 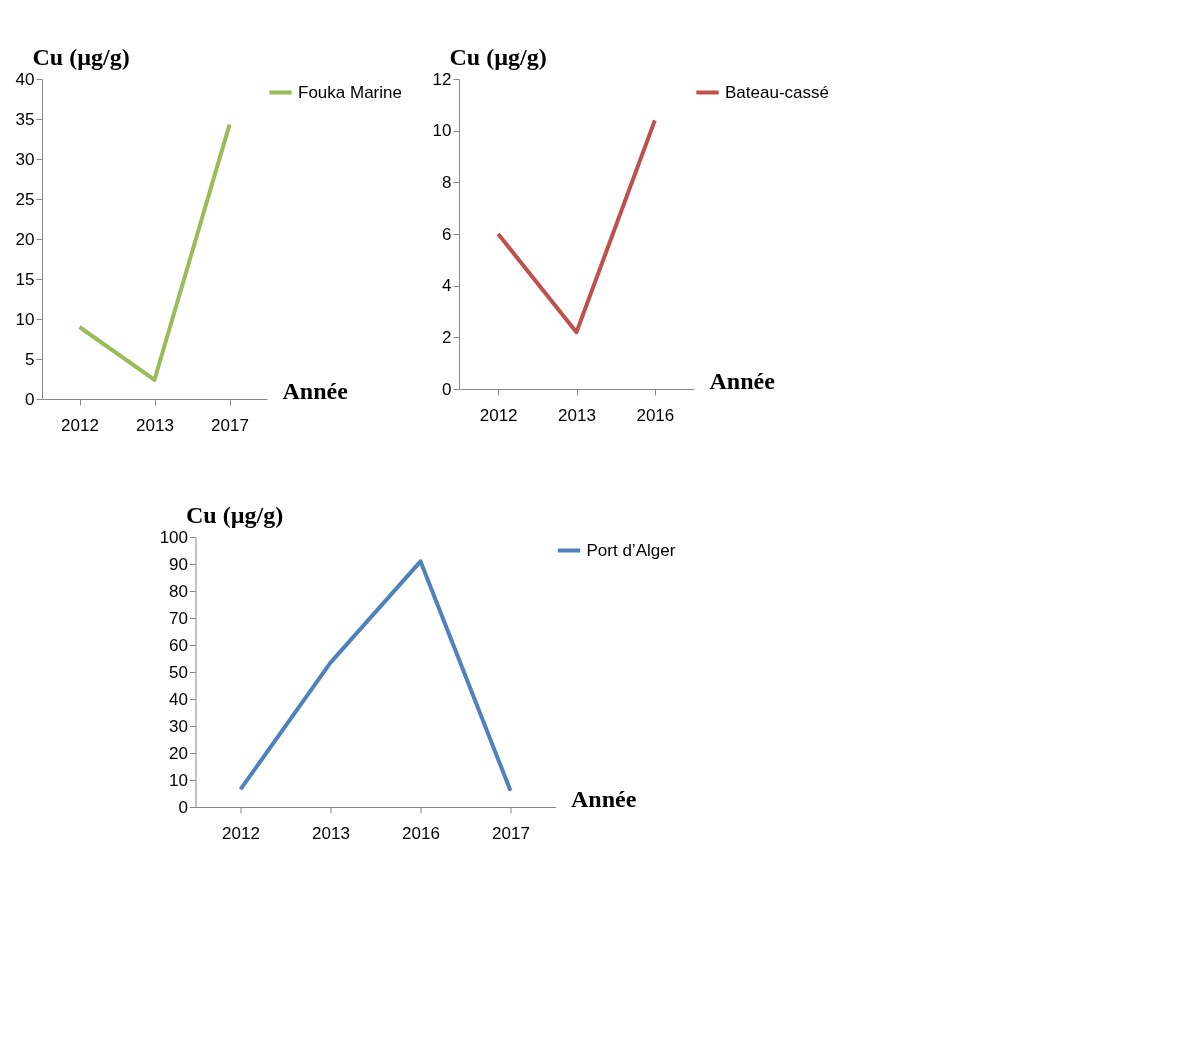 What do you see at coordinates (777, 92) in the screenshot?
I see `legend-label: Bateau-cassé` at bounding box center [777, 92].